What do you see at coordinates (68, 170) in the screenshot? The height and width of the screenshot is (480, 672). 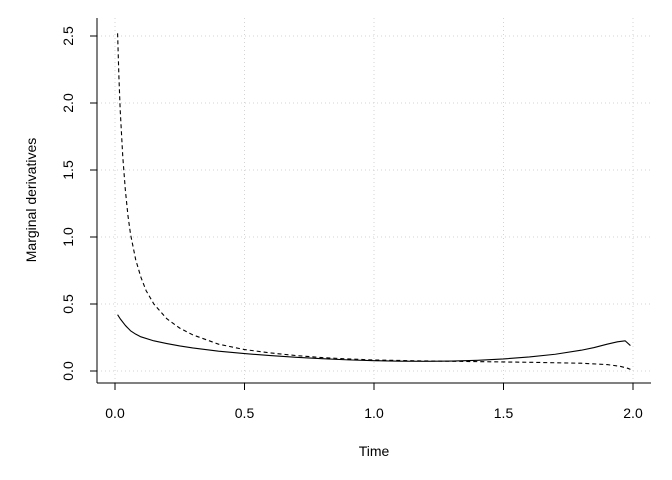 I see `y-tick-label: 1.5` at bounding box center [68, 170].